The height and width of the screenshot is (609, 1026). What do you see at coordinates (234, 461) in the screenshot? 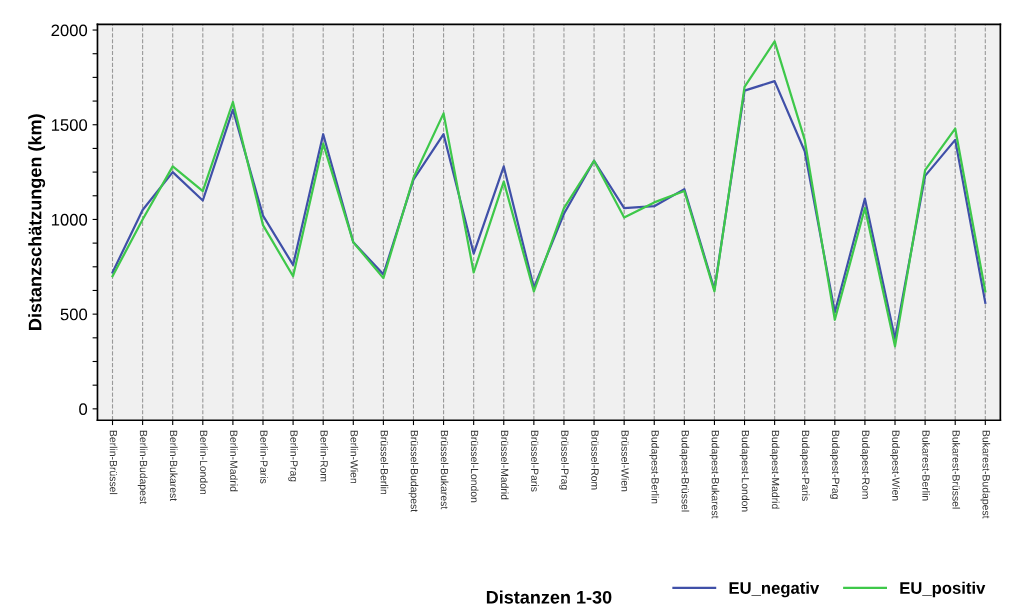
I see `x-tick-label: Berlin-Madrid` at bounding box center [234, 461].